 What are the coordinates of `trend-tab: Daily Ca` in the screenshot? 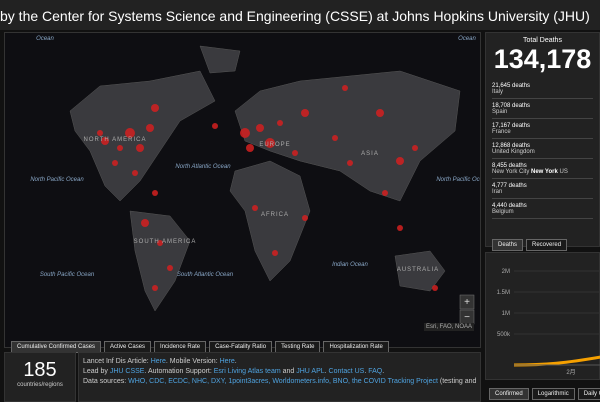 It's located at (588, 394).